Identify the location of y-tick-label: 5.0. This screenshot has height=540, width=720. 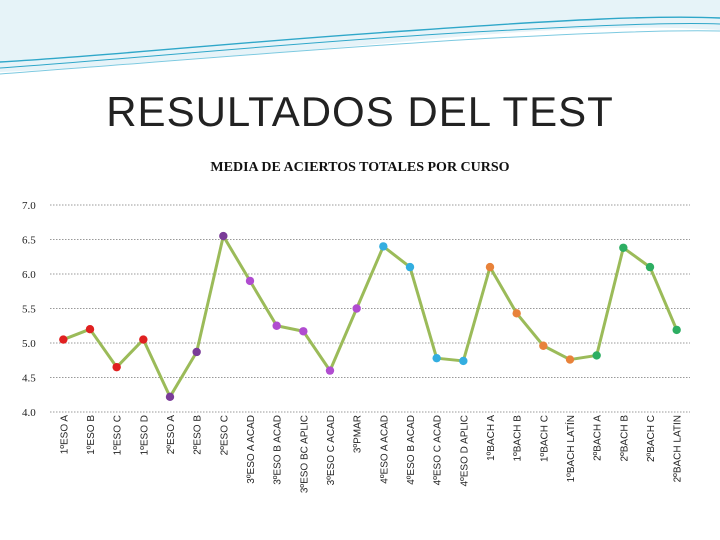
(29, 344).